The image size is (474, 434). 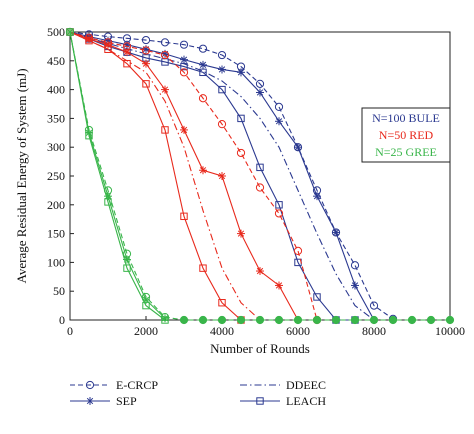 I want to click on y-tick-label: 500, so click(x=56, y=32).